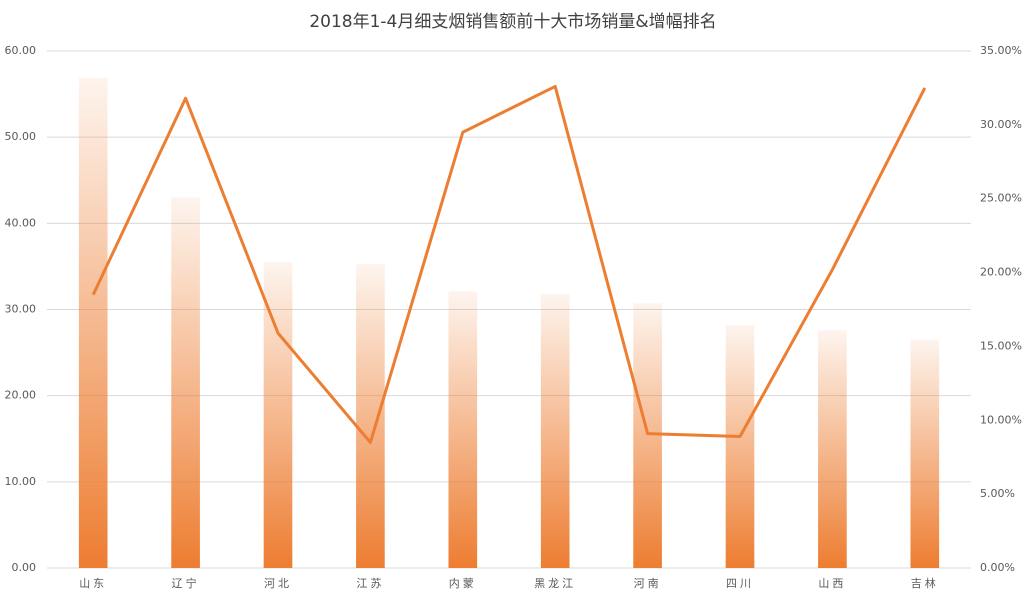 This screenshot has width=1027, height=601. Describe the element at coordinates (21, 309) in the screenshot. I see `y-tick-label: 30.00` at that location.